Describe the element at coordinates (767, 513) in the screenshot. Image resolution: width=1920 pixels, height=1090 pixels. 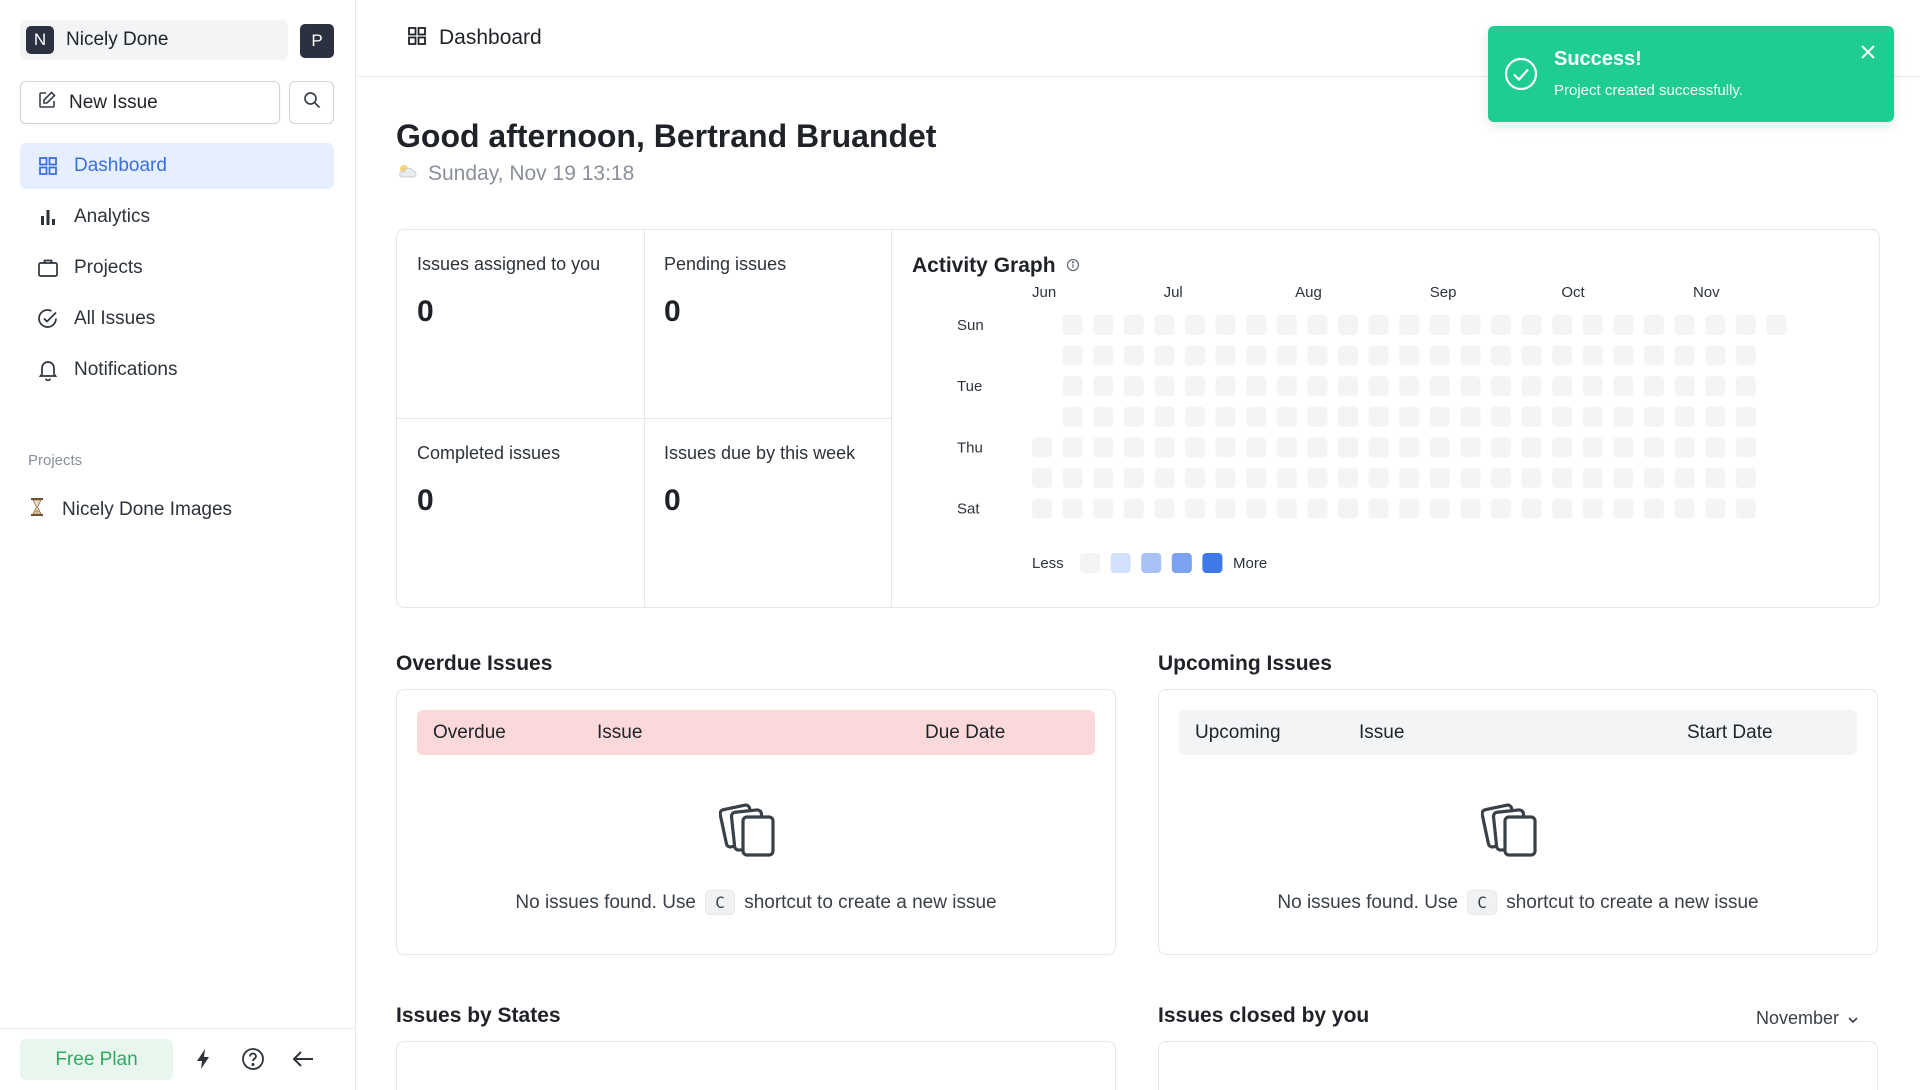
I see `stat-due-this-week: Issues due by this week 0` at that location.